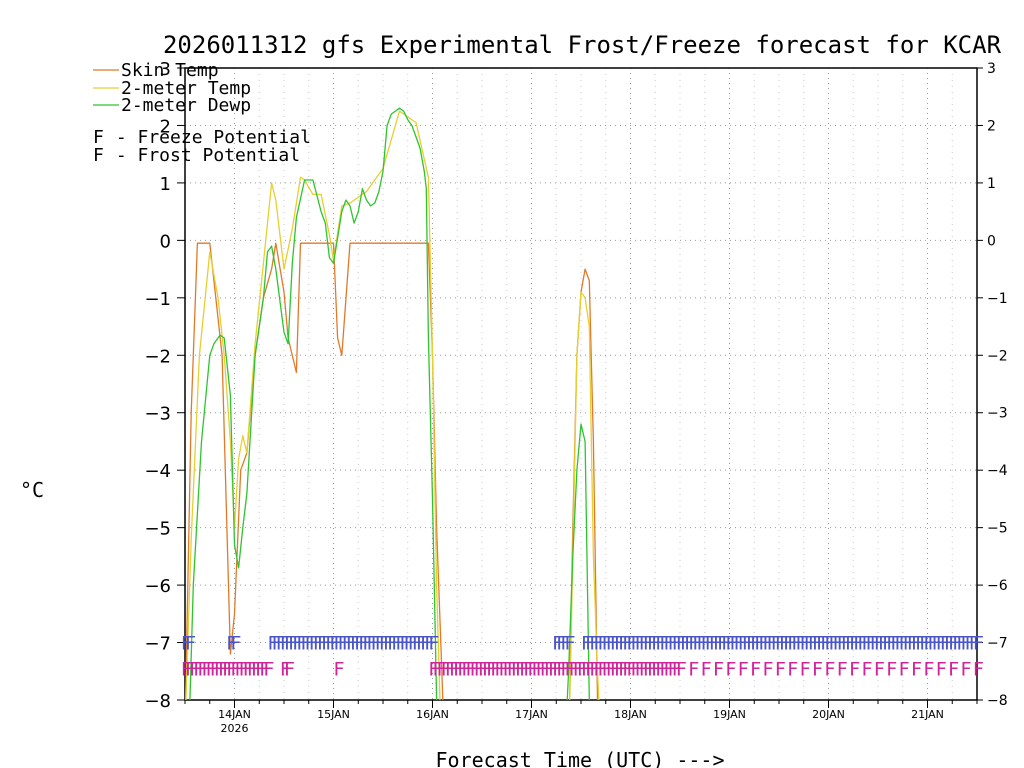  I want to click on y-tick-label-left: −6, so click(157, 586).